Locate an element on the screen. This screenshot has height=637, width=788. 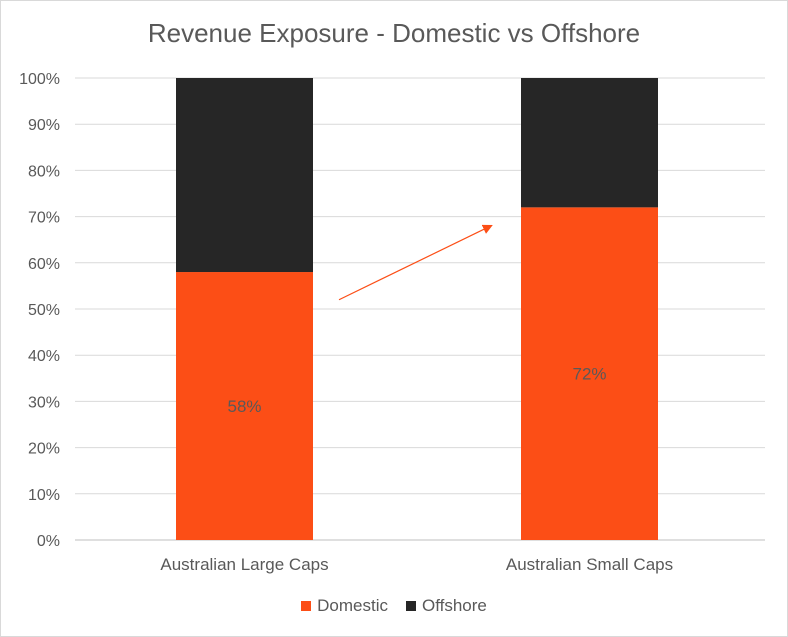
legend-item-domestic: Domestic is located at coordinates (344, 606).